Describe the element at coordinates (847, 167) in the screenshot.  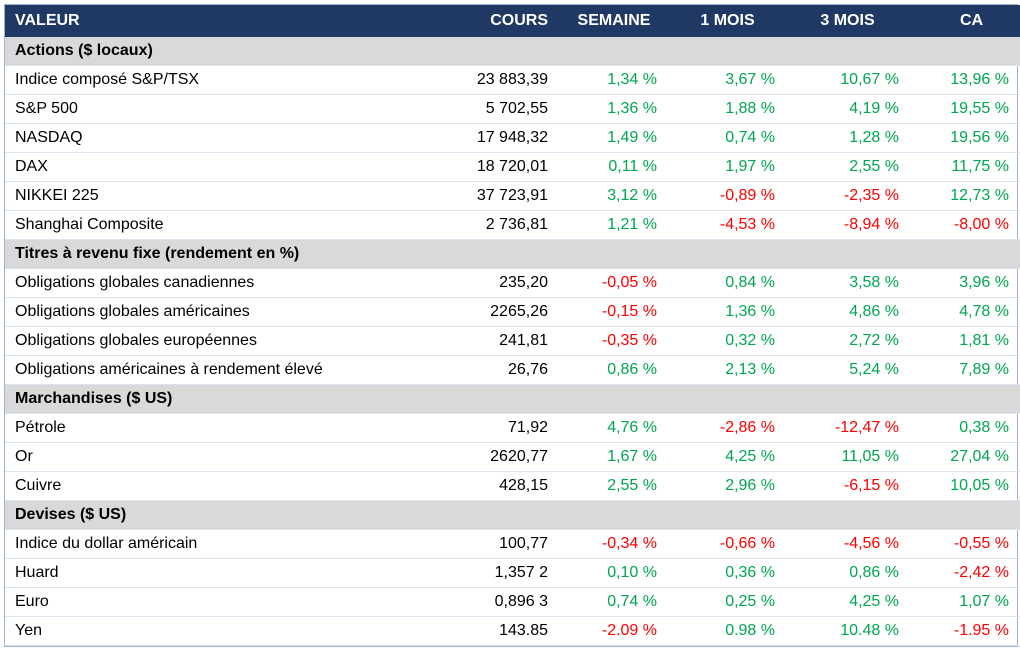
I see `cell-3-mois: 2,55 %` at that location.